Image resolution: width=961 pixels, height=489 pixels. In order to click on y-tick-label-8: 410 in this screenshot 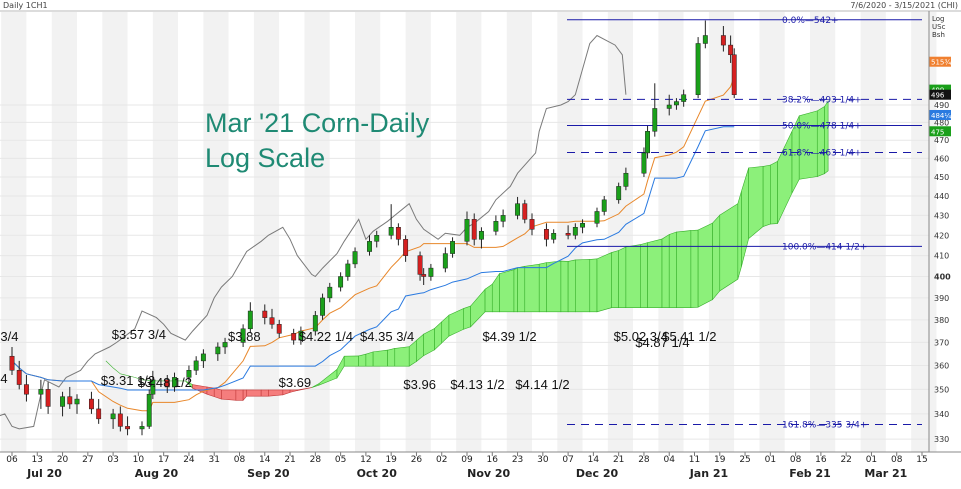, I will do `click(941, 256)`.